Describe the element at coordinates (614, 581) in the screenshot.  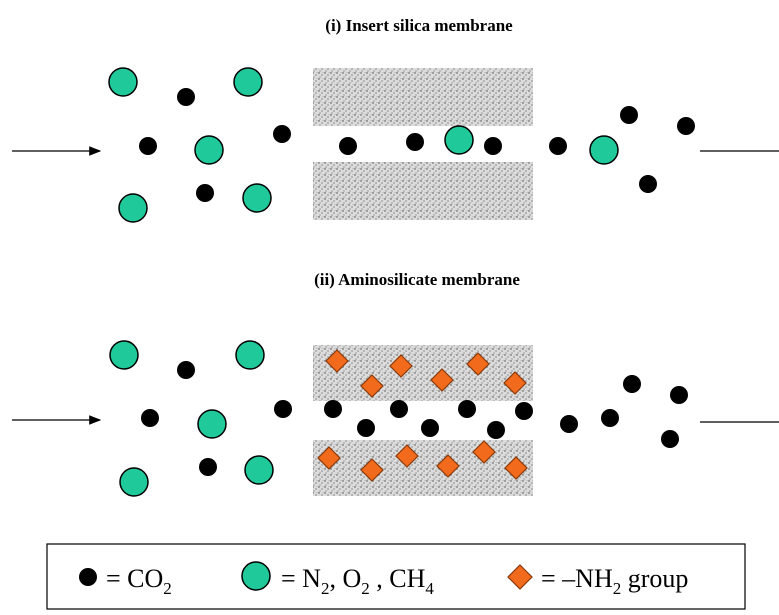
I see `legend-amine-label: = –NH2 group` at that location.